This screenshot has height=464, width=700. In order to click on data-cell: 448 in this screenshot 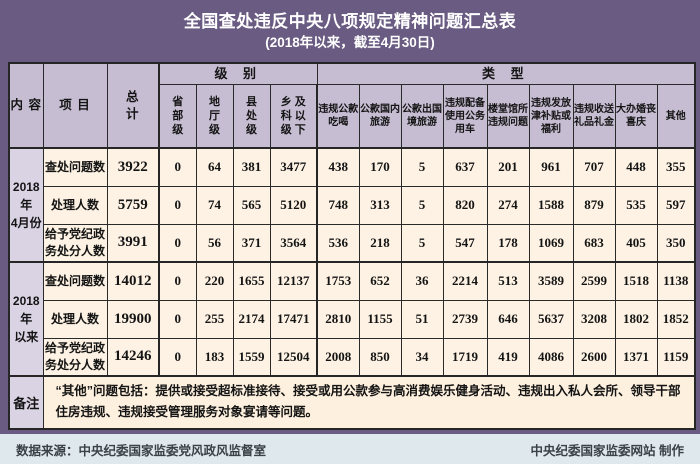, I will do `click(636, 167)`.